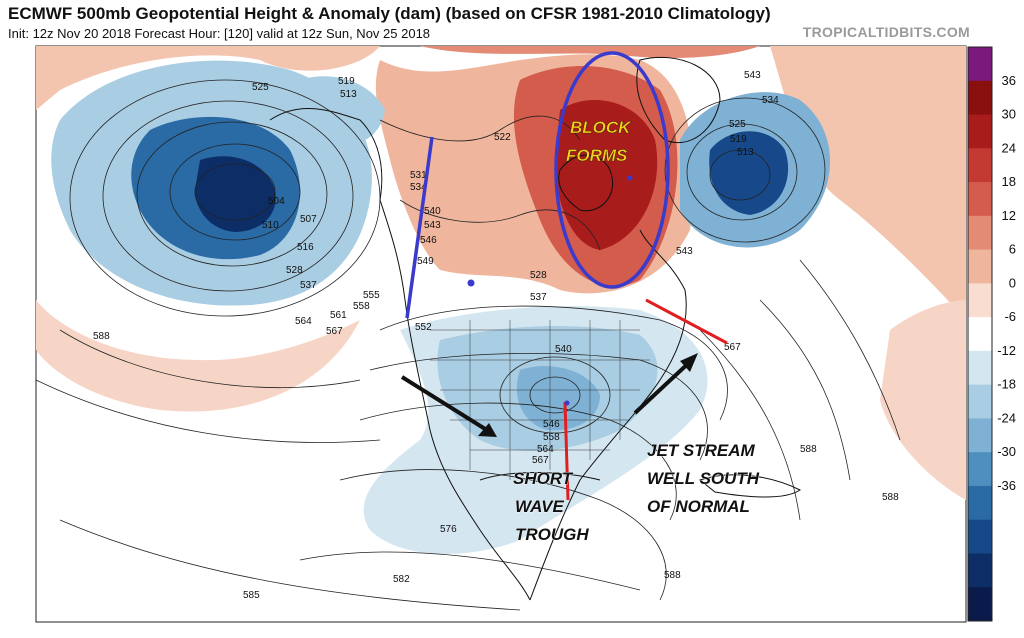  Describe the element at coordinates (270, 225) in the screenshot. I see `contour-label: 510` at that location.